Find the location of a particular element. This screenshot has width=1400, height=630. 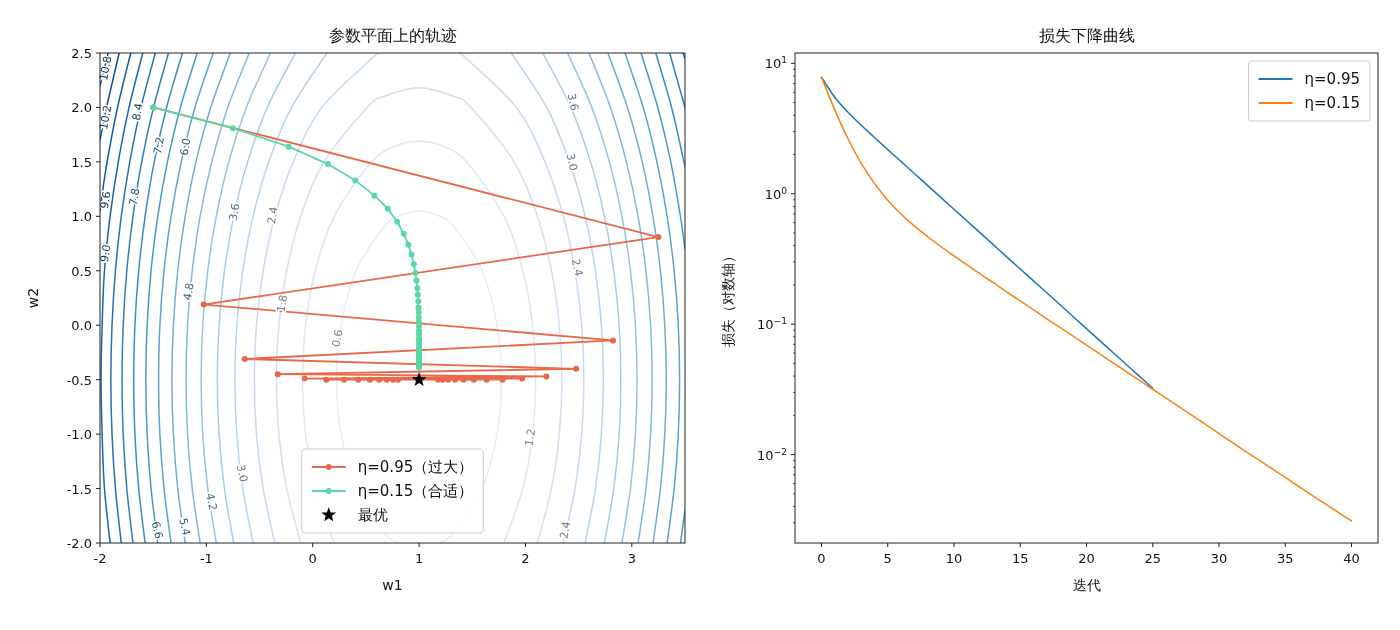

x-tick-label: 10 is located at coordinates (954, 558).